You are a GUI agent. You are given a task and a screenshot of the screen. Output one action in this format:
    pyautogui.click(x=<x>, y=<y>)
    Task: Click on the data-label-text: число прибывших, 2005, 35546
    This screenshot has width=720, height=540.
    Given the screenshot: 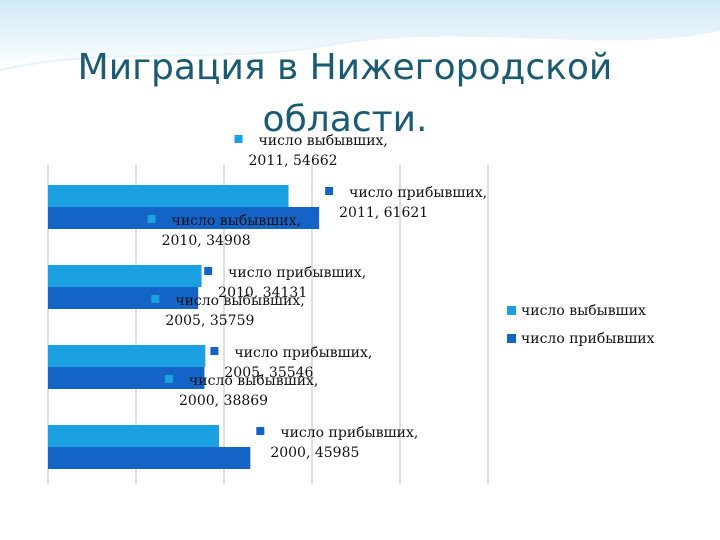 What is the action you would take?
    pyautogui.click(x=298, y=363)
    